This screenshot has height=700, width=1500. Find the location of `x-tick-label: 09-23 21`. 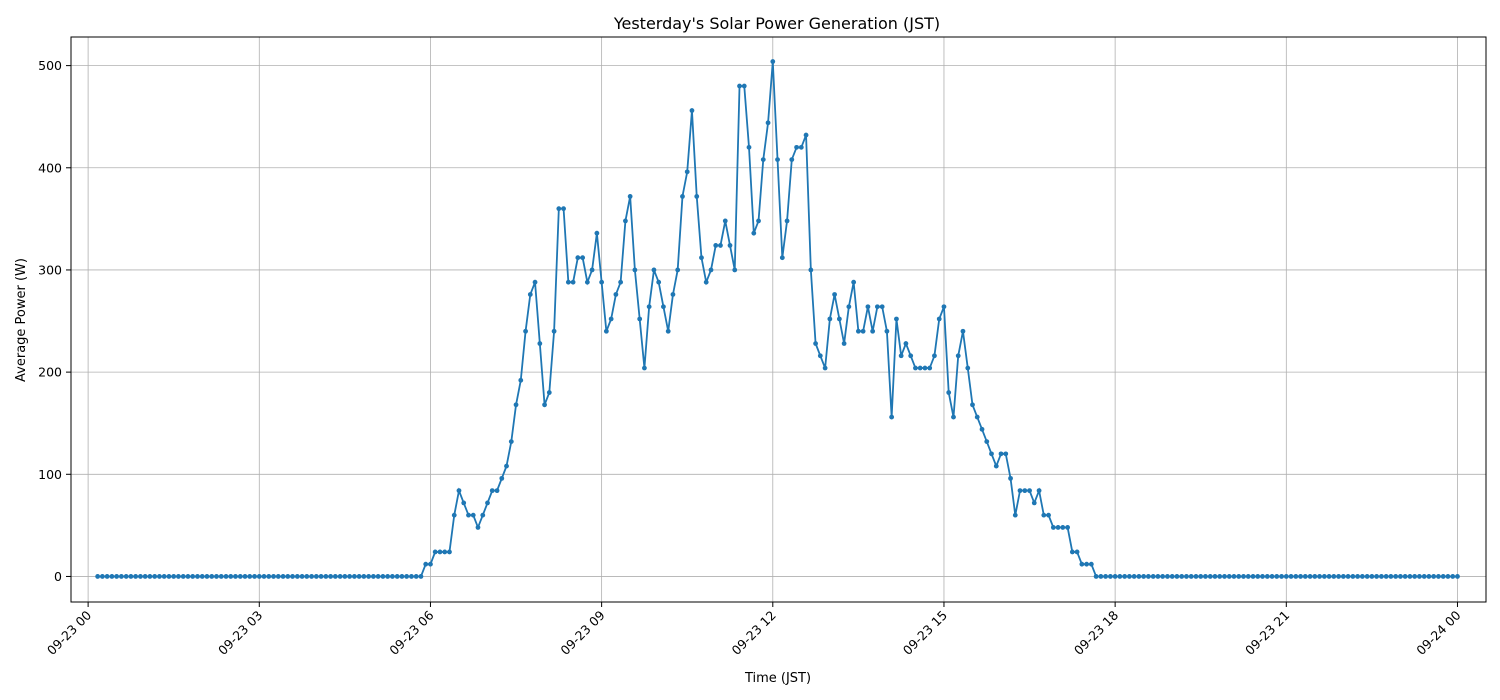

x-tick-label: 09-23 21 is located at coordinates (1267, 633).